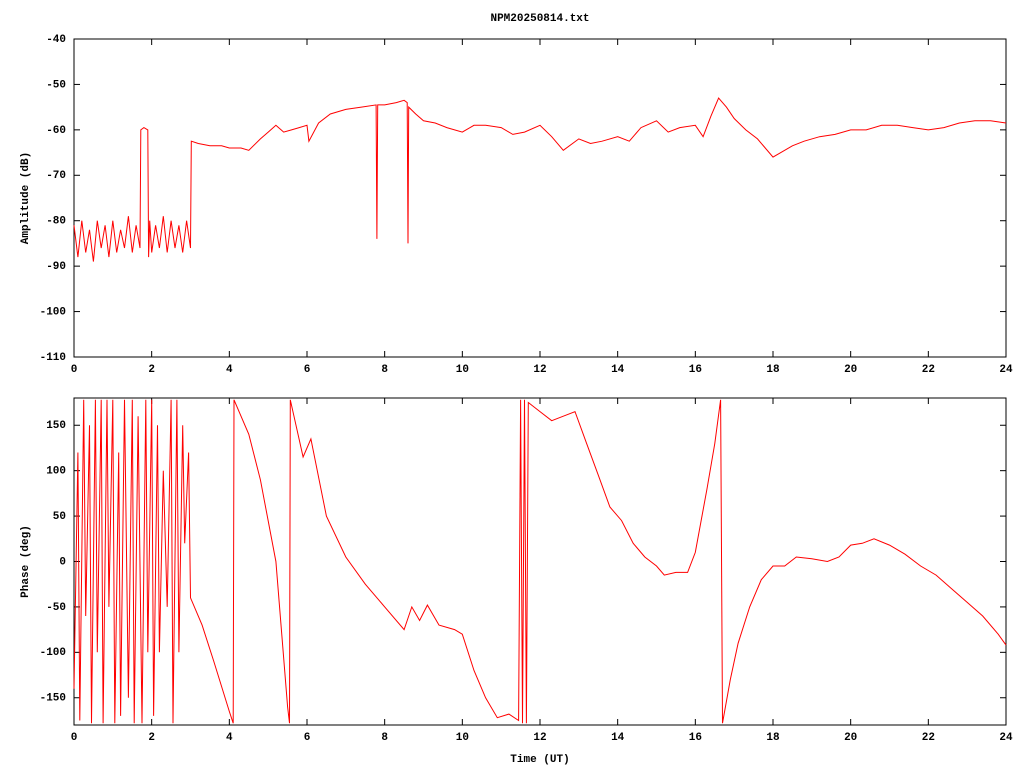  Describe the element at coordinates (56, 426) in the screenshot. I see `y-tick-label: 150` at that location.